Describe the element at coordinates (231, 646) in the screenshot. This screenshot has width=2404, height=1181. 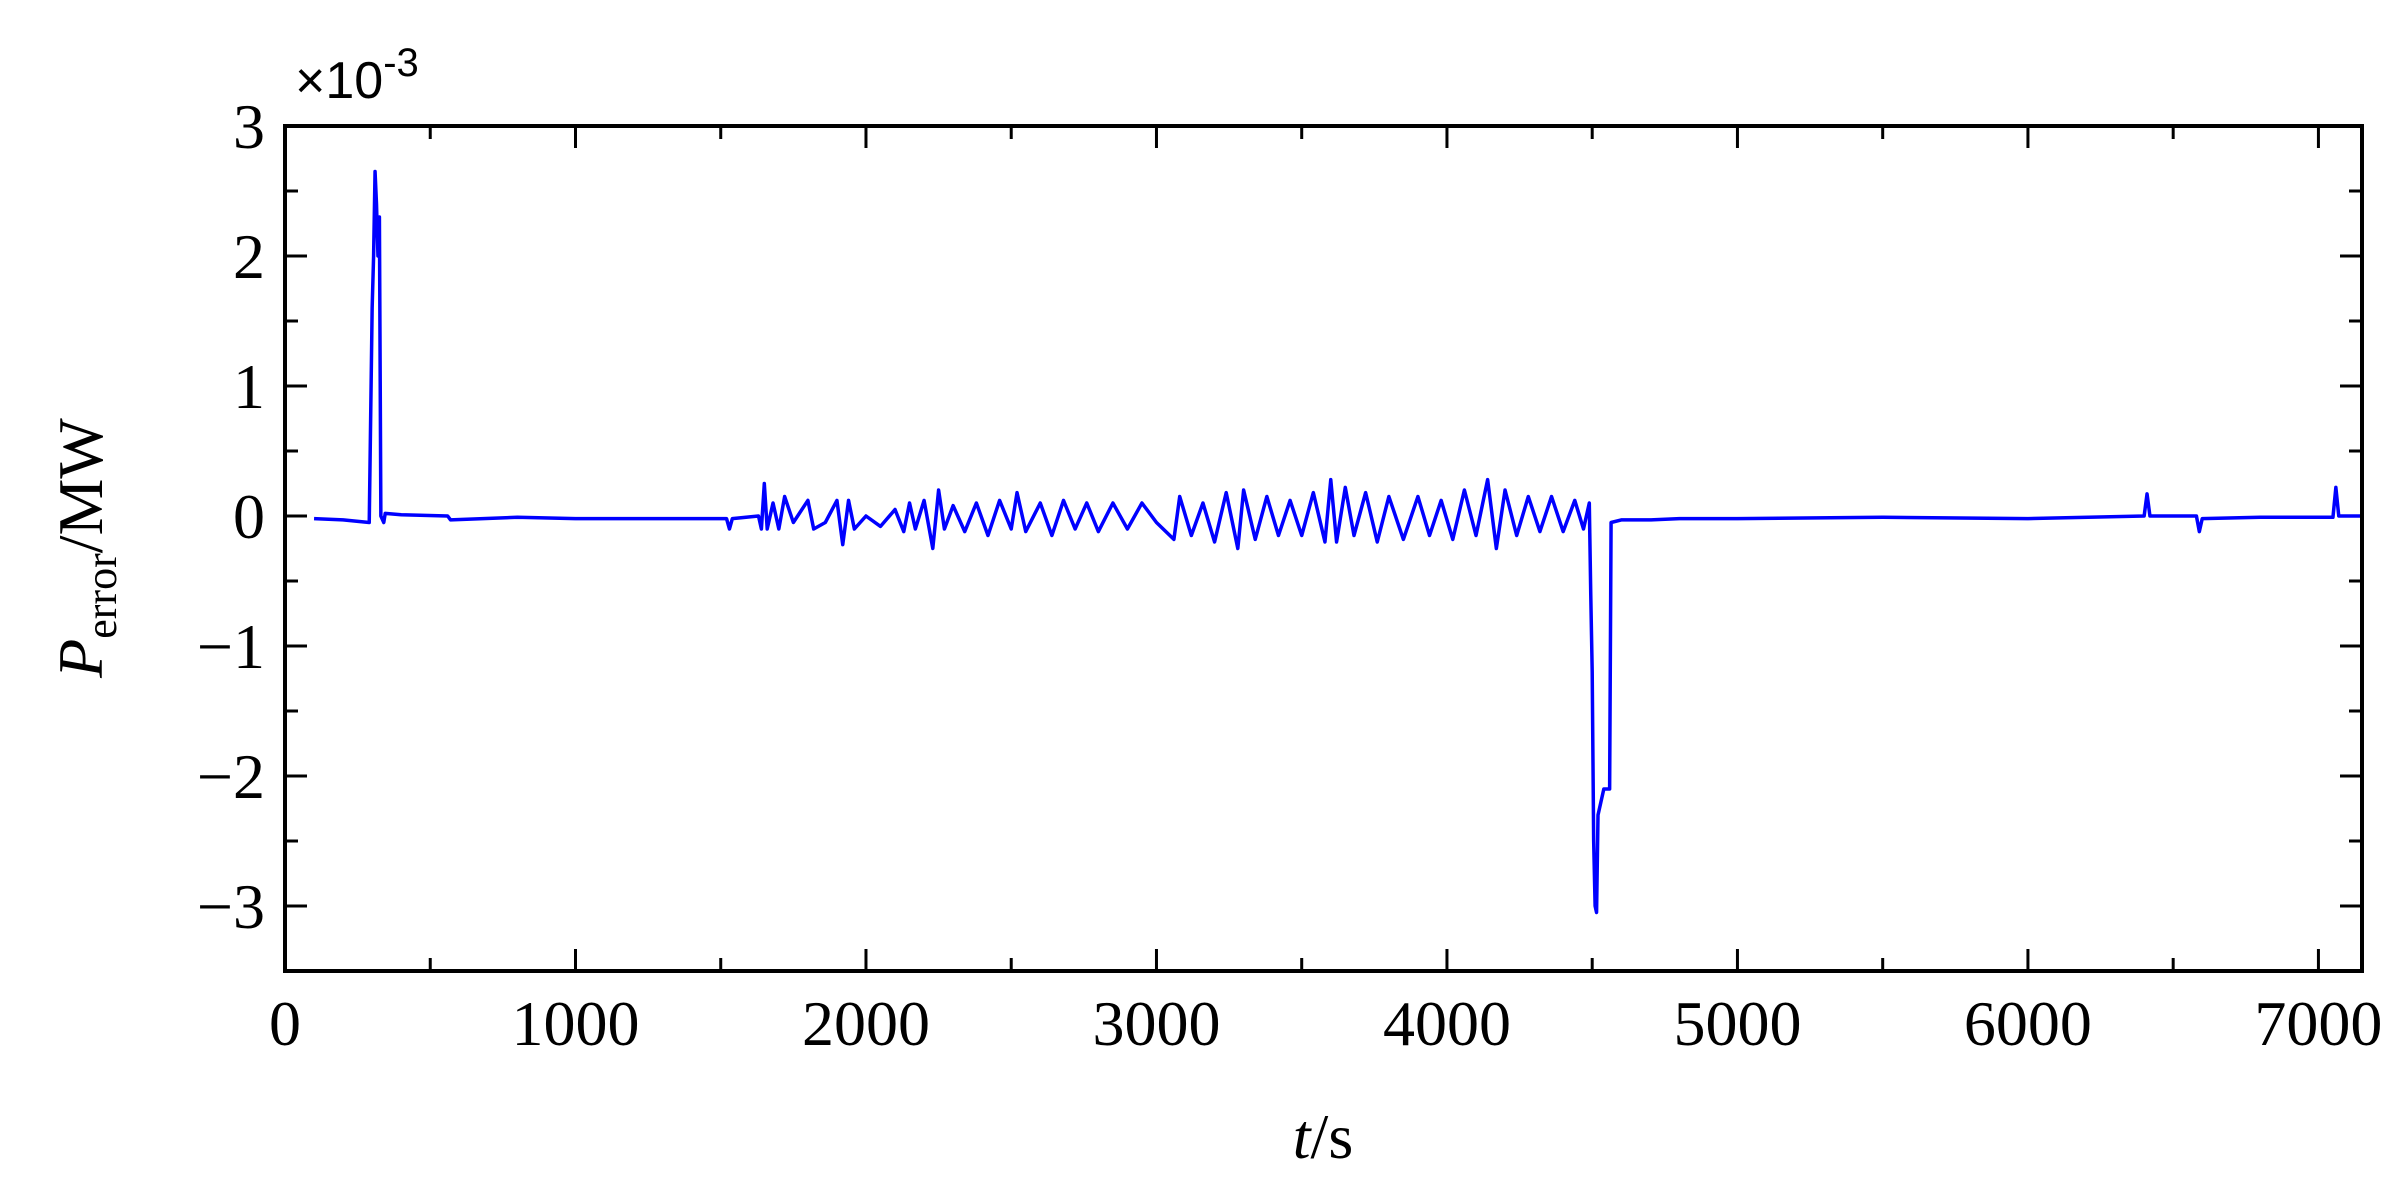
I see `y-tick-label: −1` at that location.